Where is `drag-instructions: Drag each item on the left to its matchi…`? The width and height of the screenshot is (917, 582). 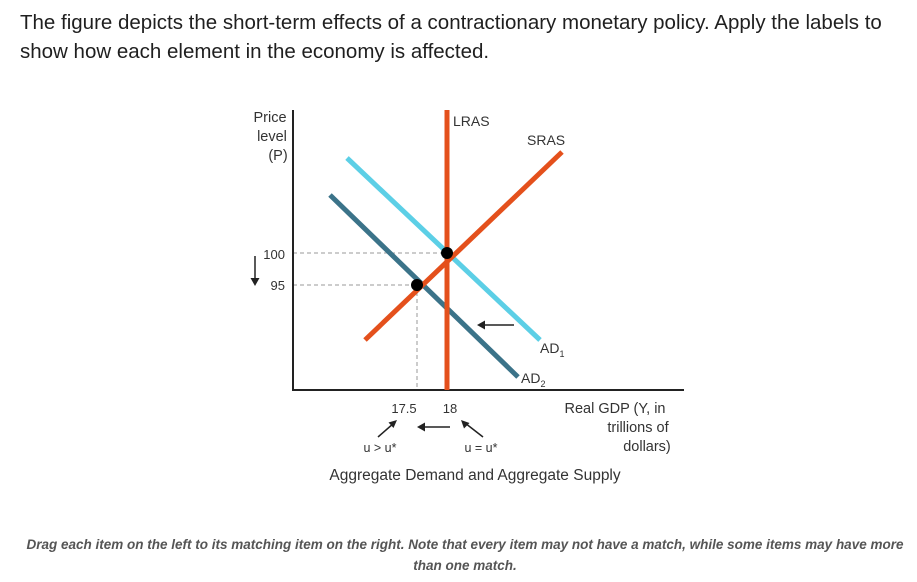 drag-instructions: Drag each item on the left to its matchi… is located at coordinates (465, 555).